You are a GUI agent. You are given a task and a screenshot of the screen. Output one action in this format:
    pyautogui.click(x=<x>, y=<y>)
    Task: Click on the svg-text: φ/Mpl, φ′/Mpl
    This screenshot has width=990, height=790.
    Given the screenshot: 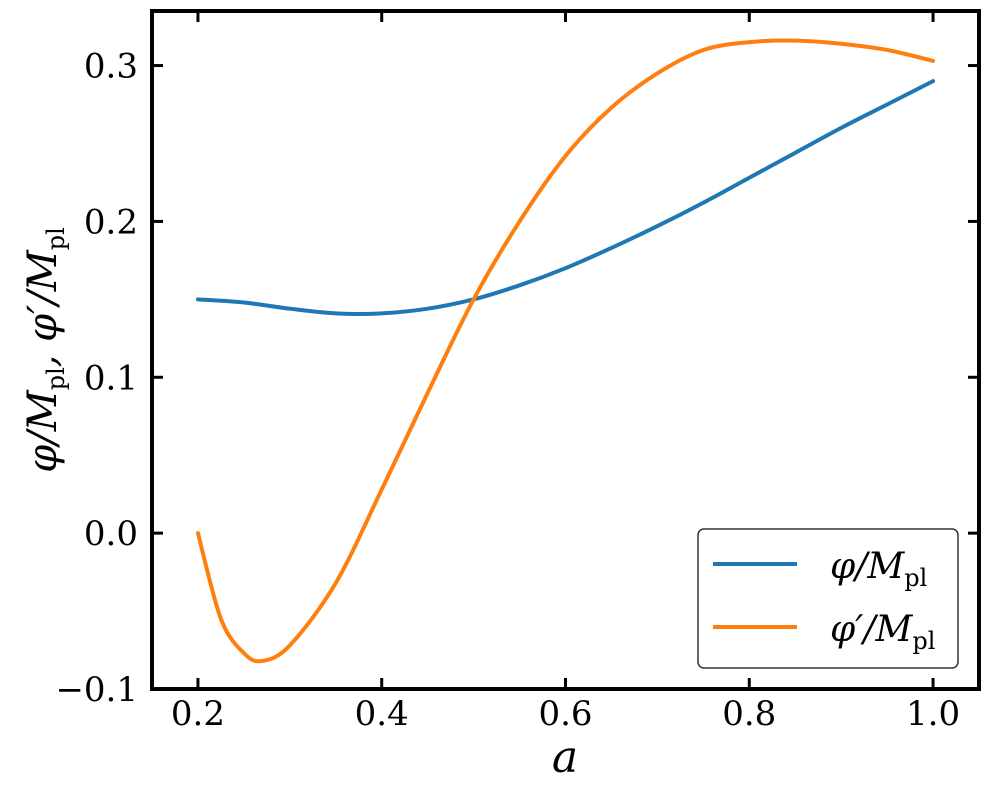 What is the action you would take?
    pyautogui.click(x=45, y=350)
    